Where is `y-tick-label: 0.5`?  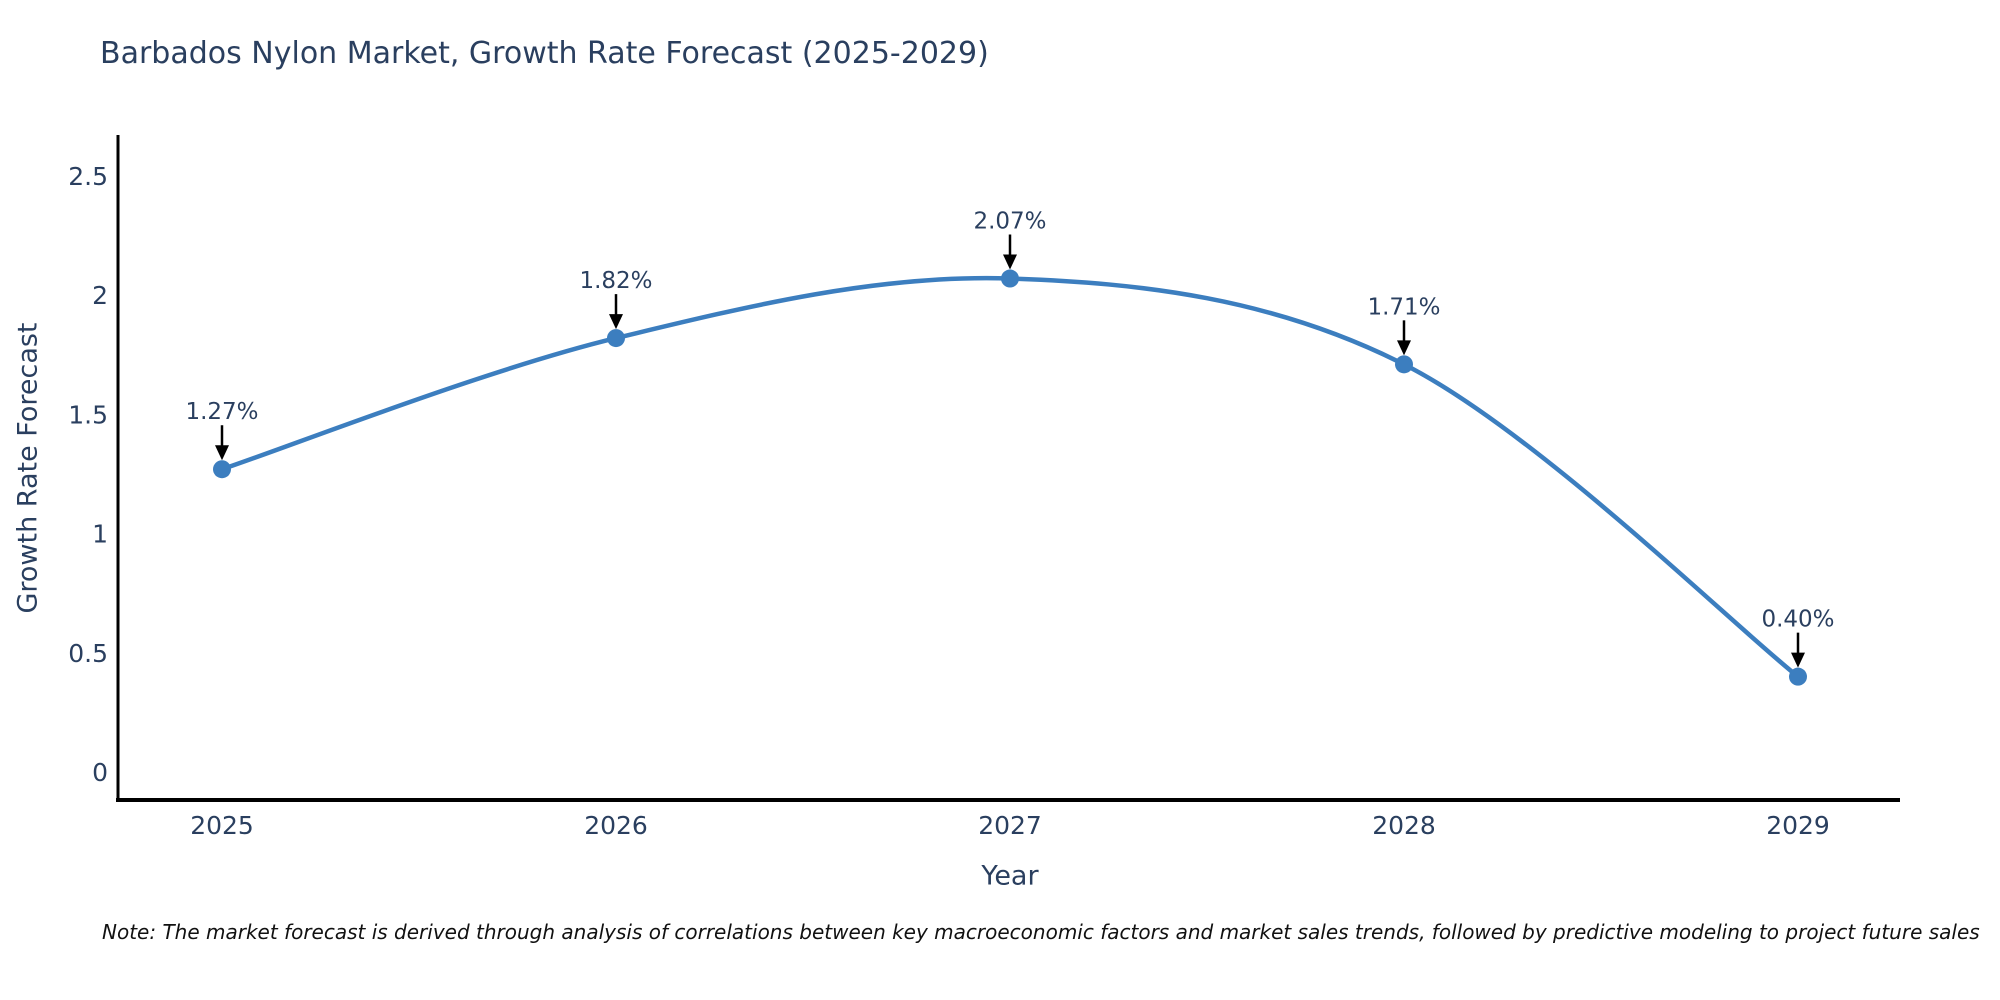 y-tick-label: 0.5 is located at coordinates (88, 653).